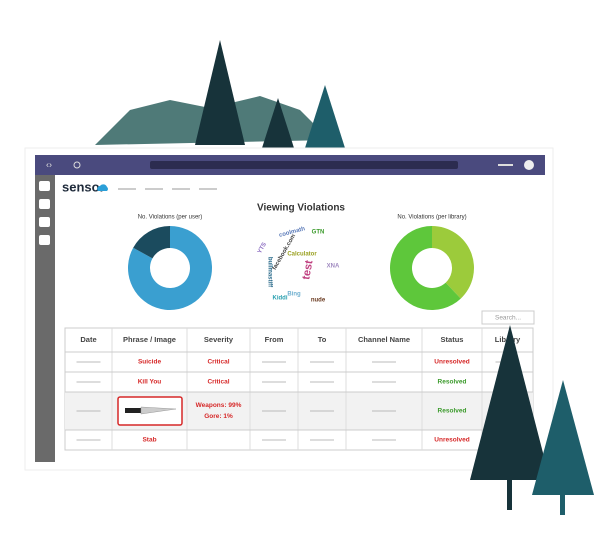 This screenshot has height=557, width=609. What do you see at coordinates (77, 165) in the screenshot?
I see `reload` at bounding box center [77, 165].